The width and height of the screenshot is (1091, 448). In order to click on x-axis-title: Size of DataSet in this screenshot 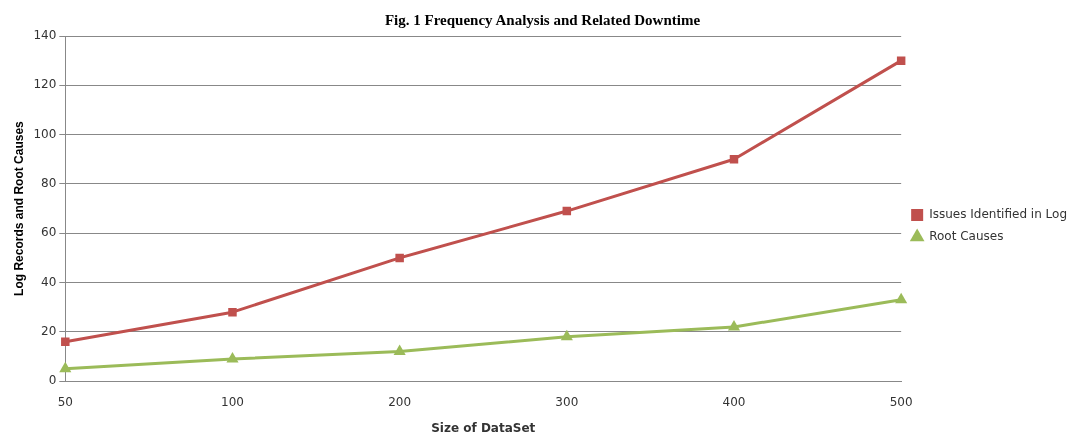, I will do `click(483, 427)`.